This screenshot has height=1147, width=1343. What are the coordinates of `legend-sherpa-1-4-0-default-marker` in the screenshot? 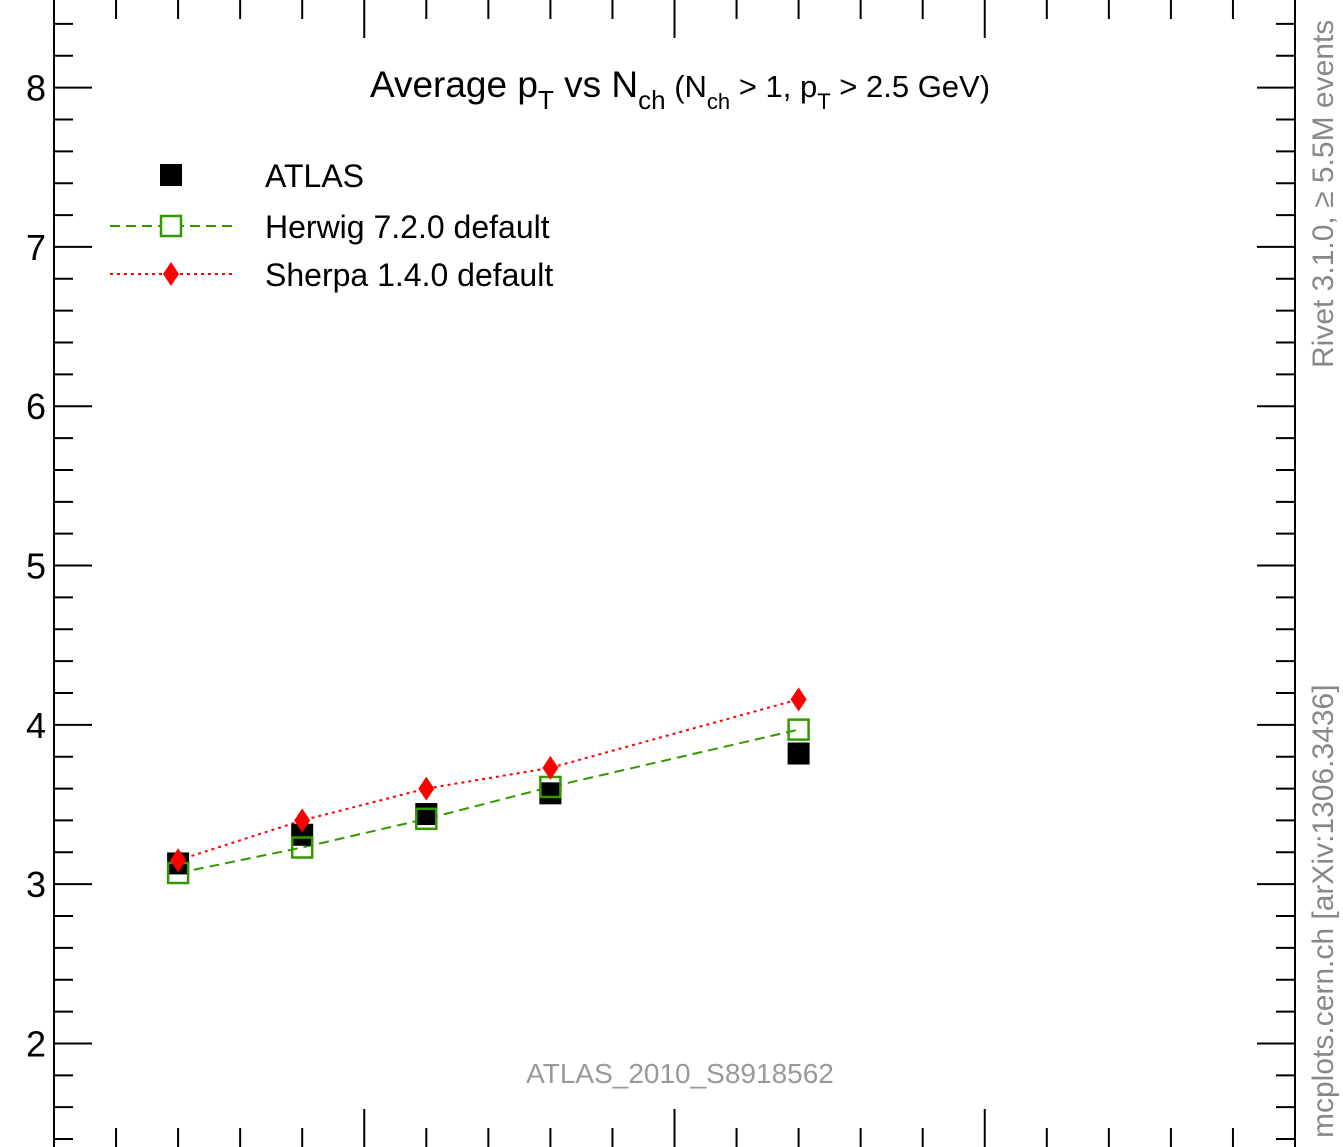 It's located at (171, 274).